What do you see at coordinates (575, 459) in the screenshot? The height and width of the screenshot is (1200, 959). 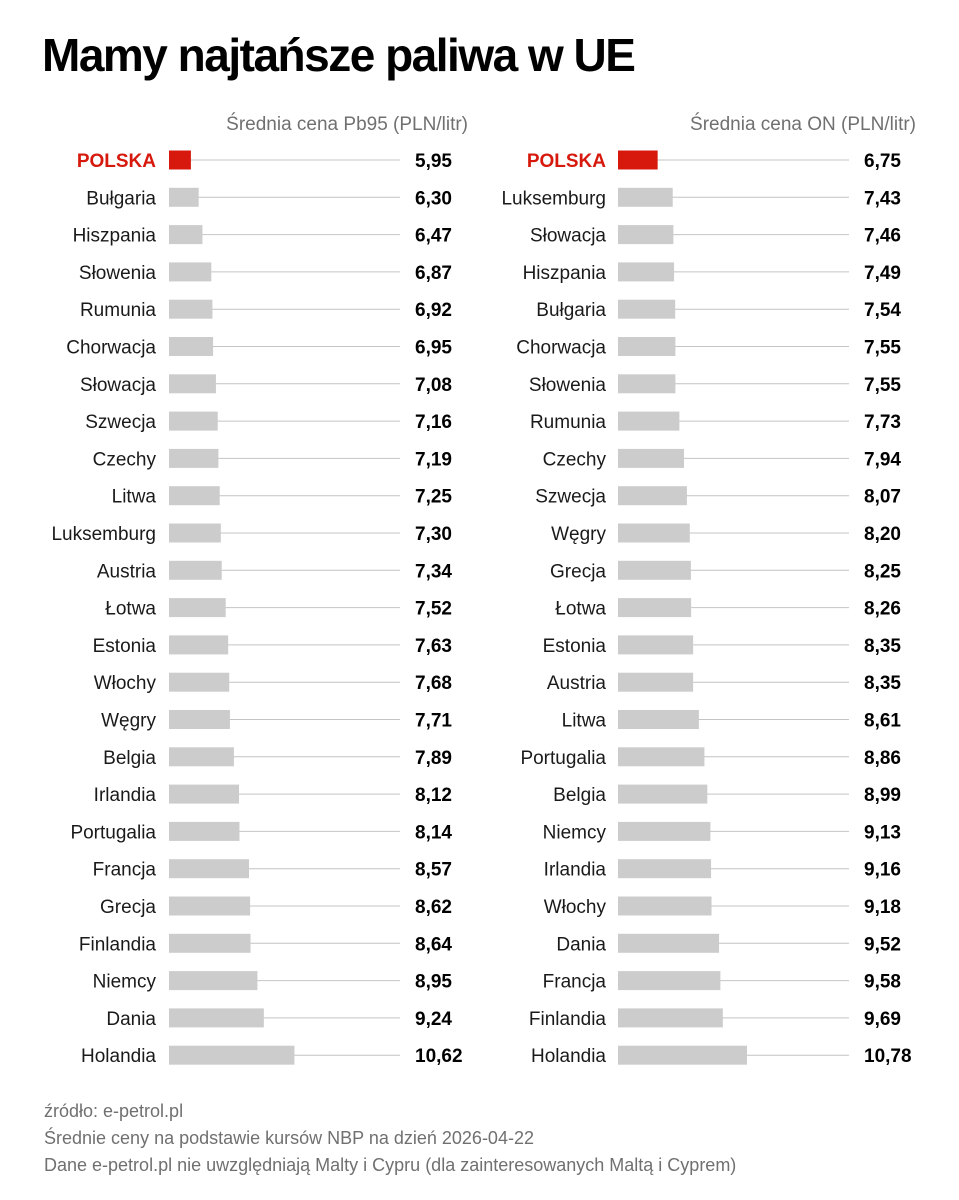 I see `chart-on-category-label: Czechy` at bounding box center [575, 459].